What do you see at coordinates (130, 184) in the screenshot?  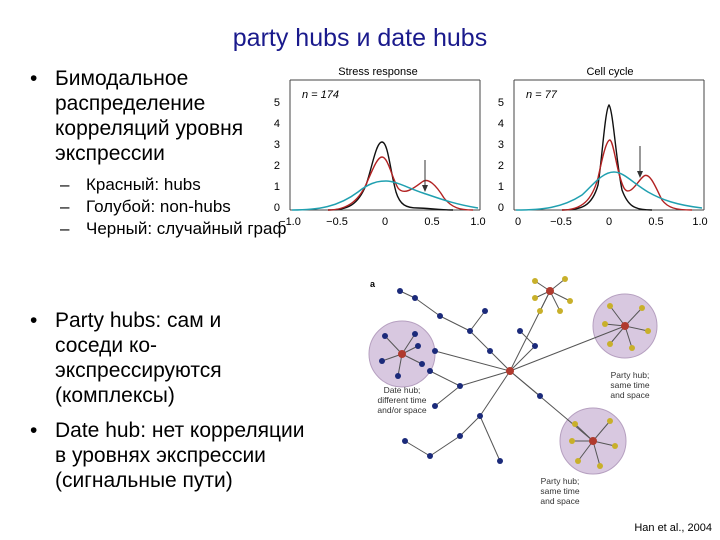 I see `sub-item-red: – Красный: hubs` at bounding box center [130, 184].